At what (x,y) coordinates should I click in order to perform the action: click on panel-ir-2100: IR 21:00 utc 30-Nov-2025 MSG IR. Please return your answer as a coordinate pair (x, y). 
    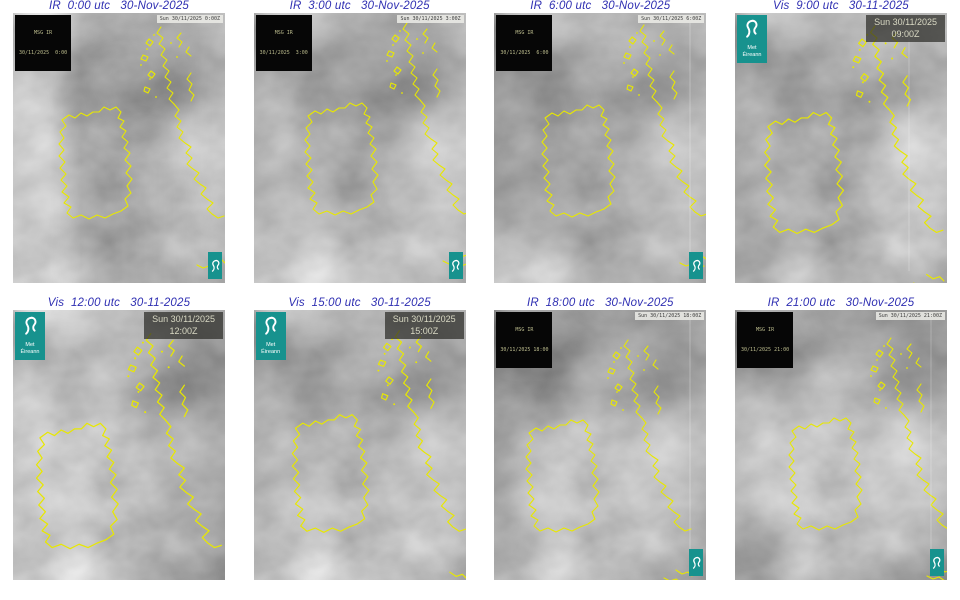
    Looking at the image, I should click on (840, 438).